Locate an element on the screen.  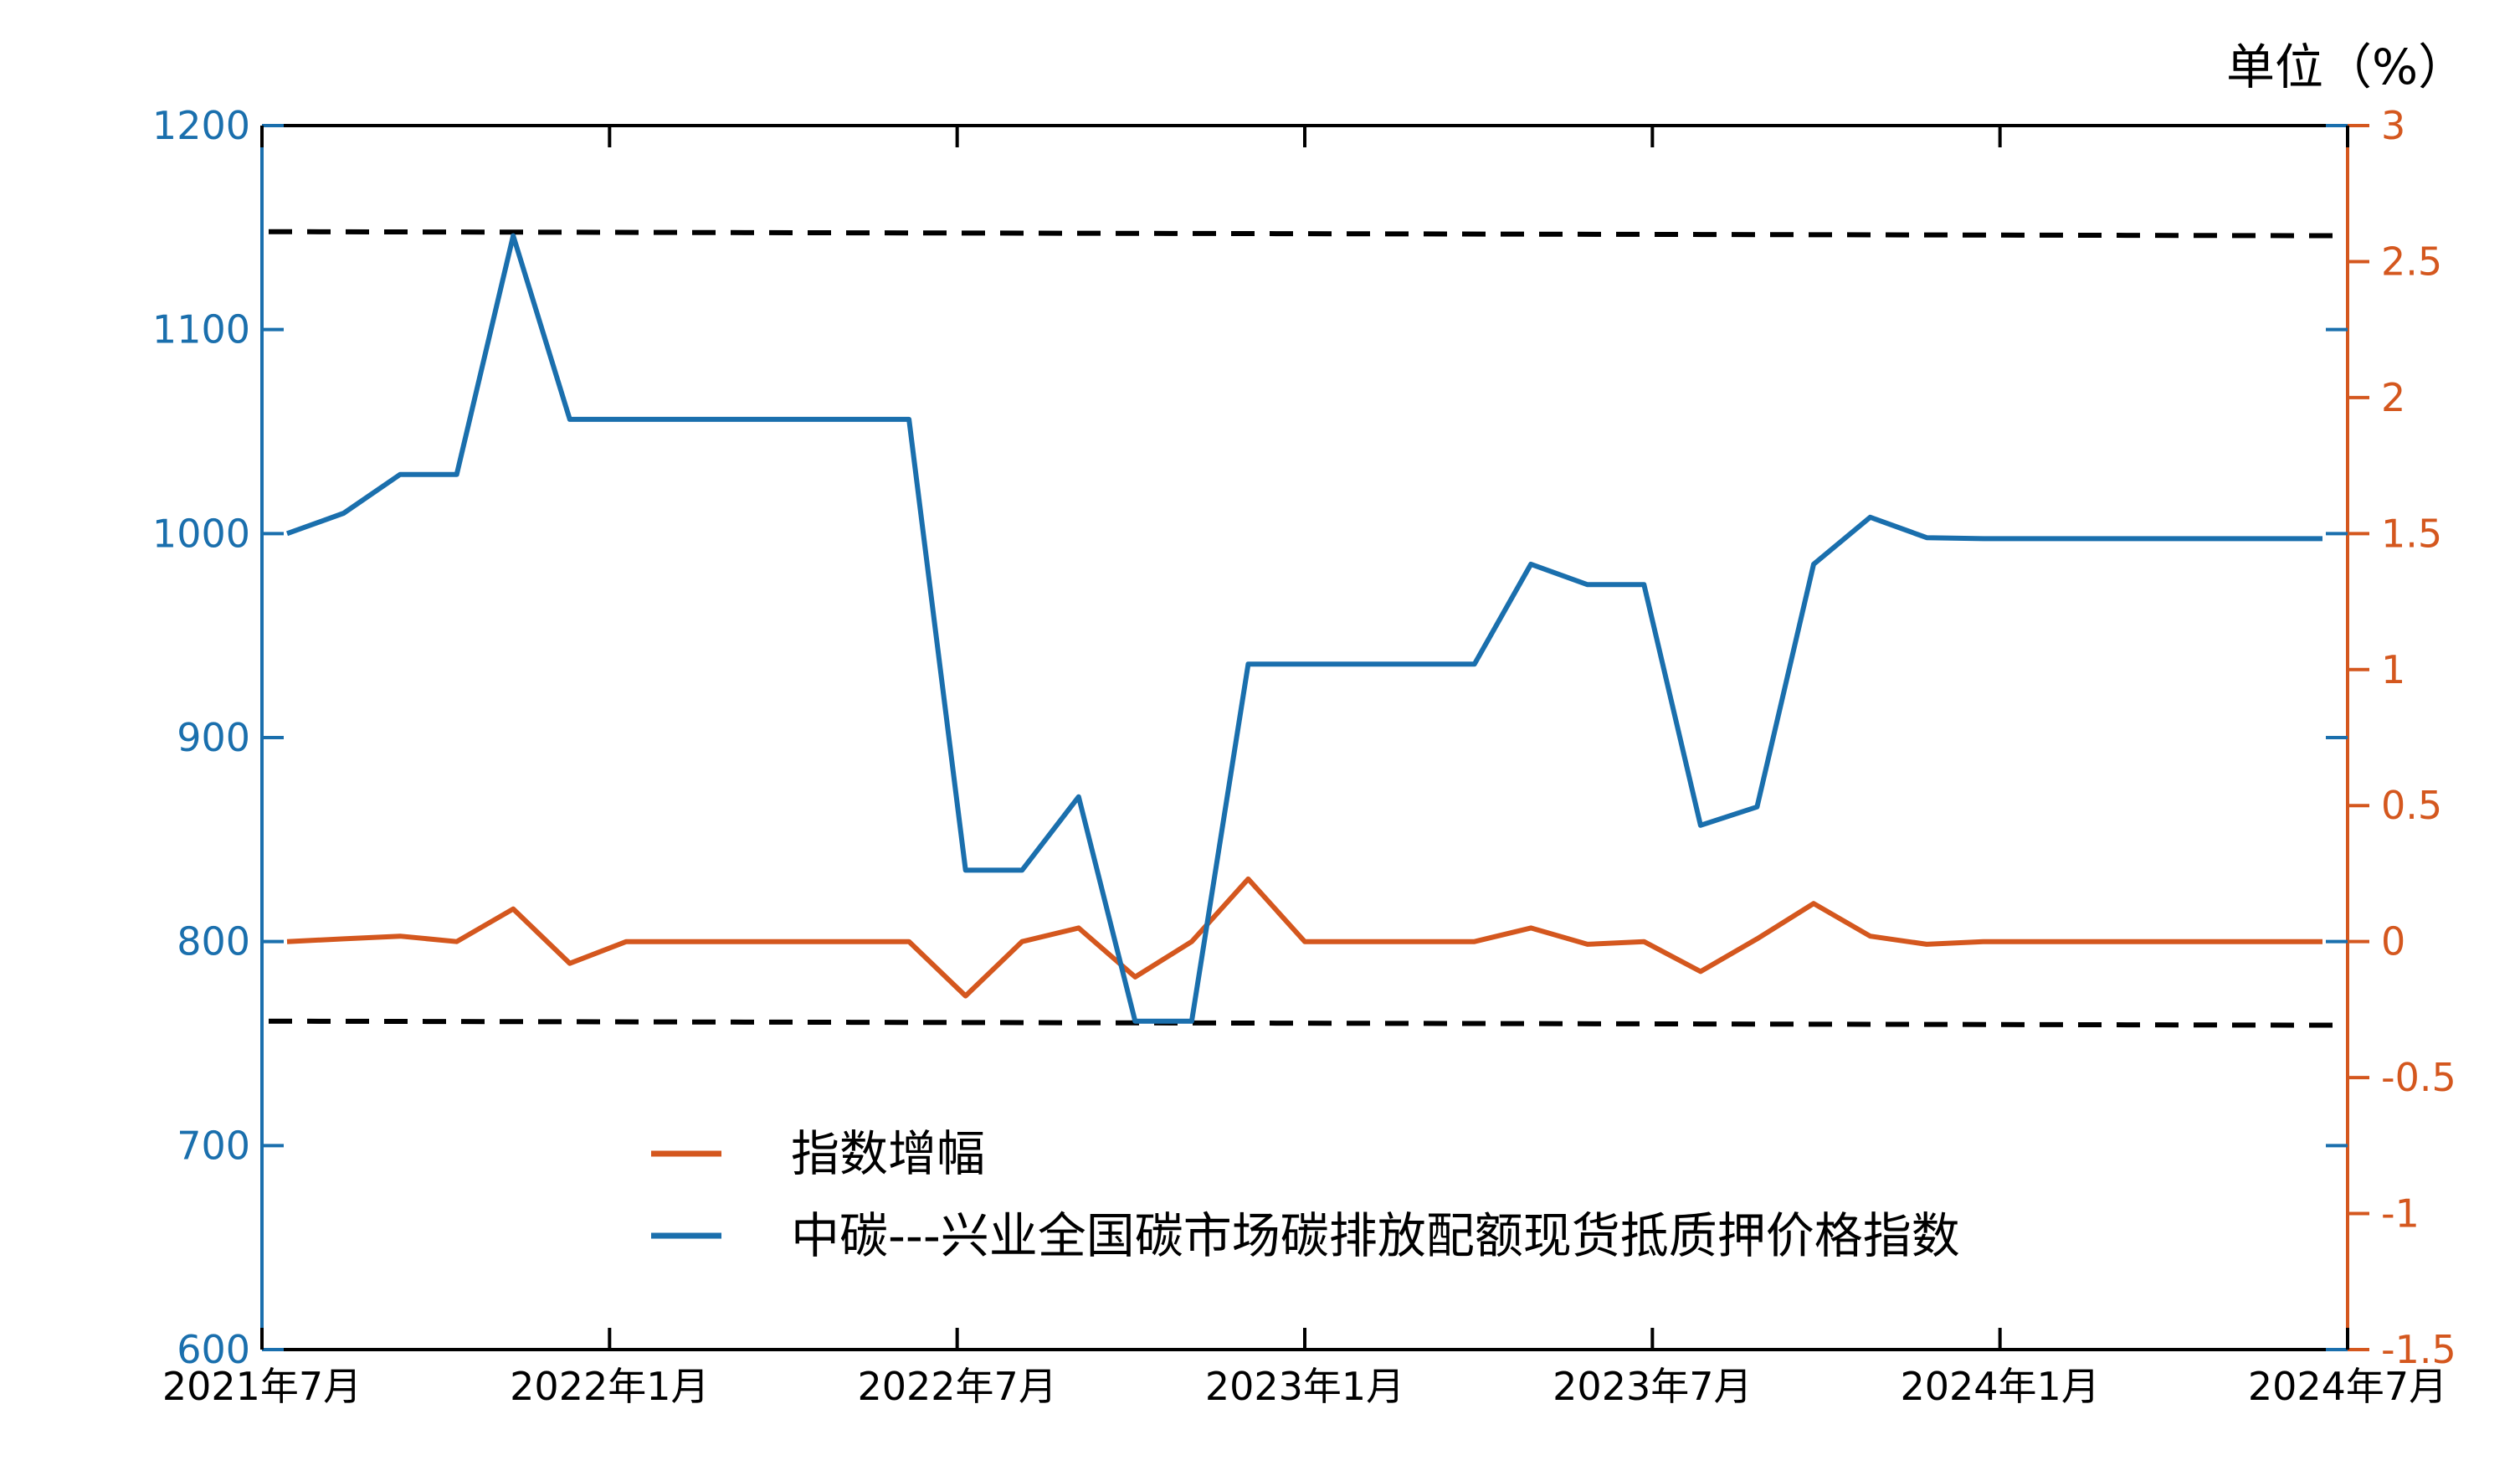
x-tick-label: 2023年1月 is located at coordinates (1304, 1386).